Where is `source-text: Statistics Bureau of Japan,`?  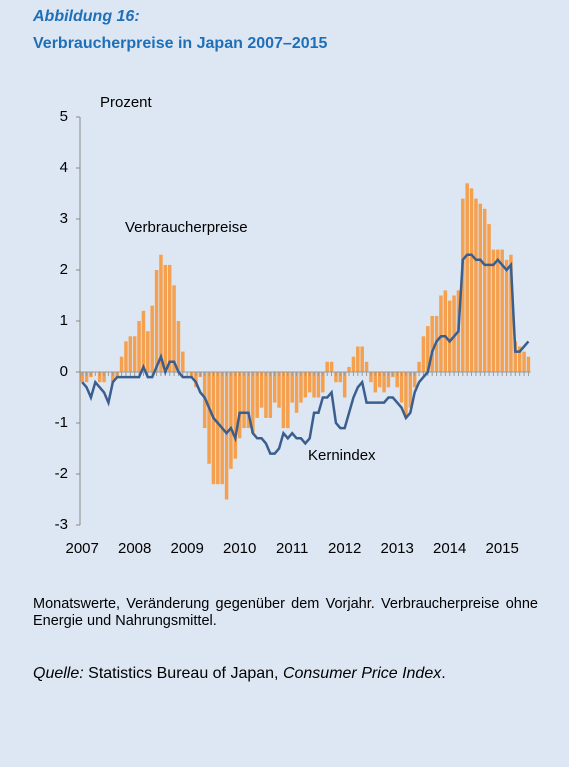 source-text: Statistics Bureau of Japan, is located at coordinates (183, 673).